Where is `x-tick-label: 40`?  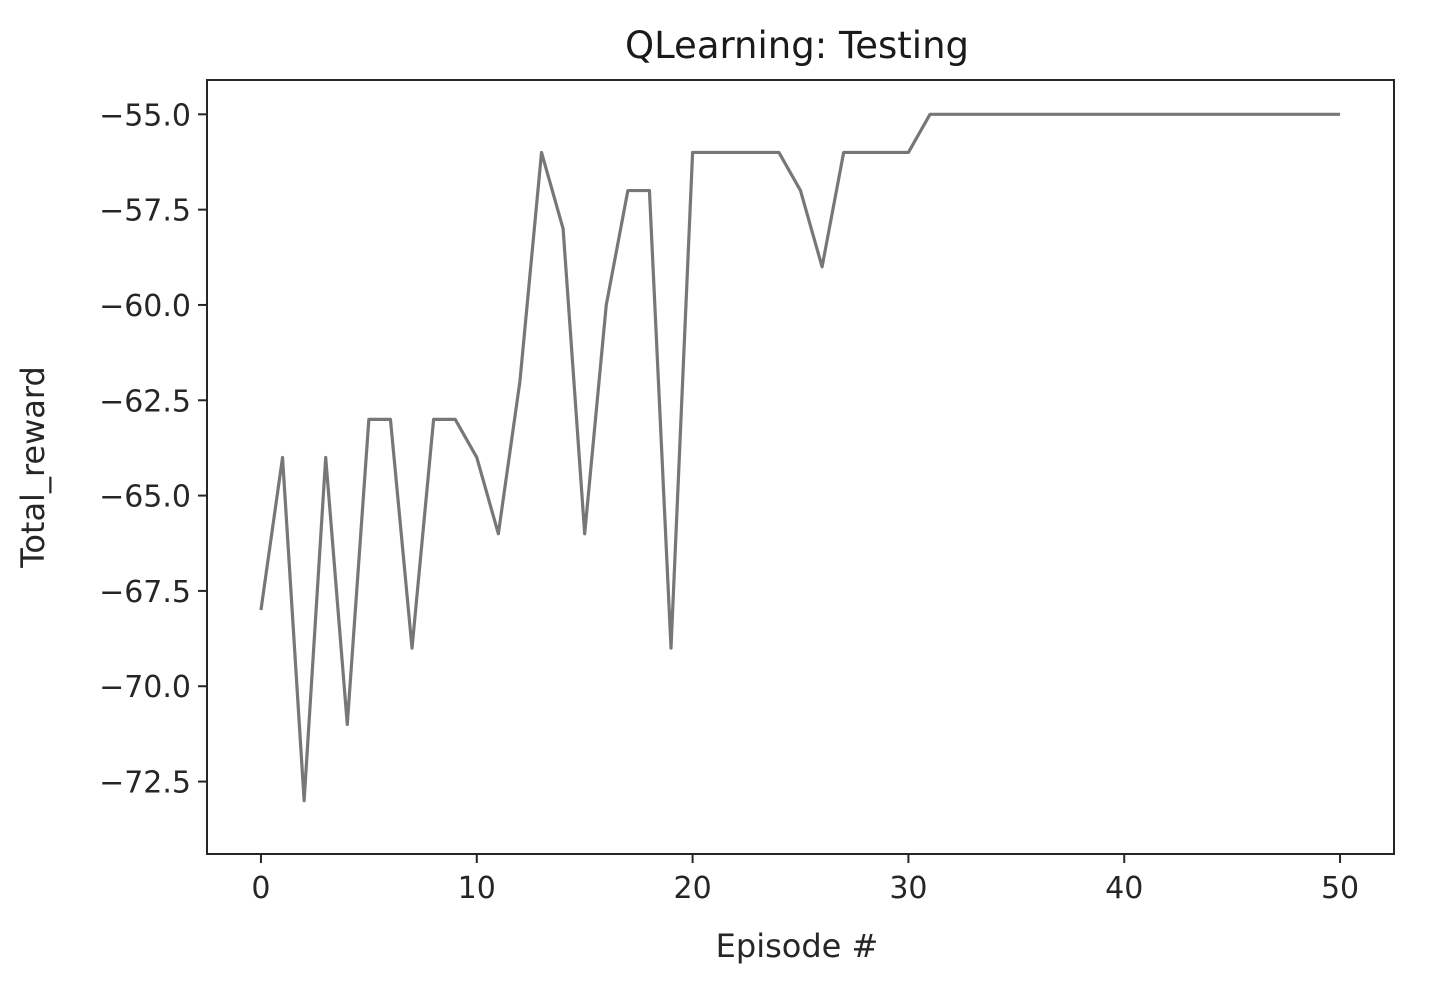 x-tick-label: 40 is located at coordinates (1124, 888).